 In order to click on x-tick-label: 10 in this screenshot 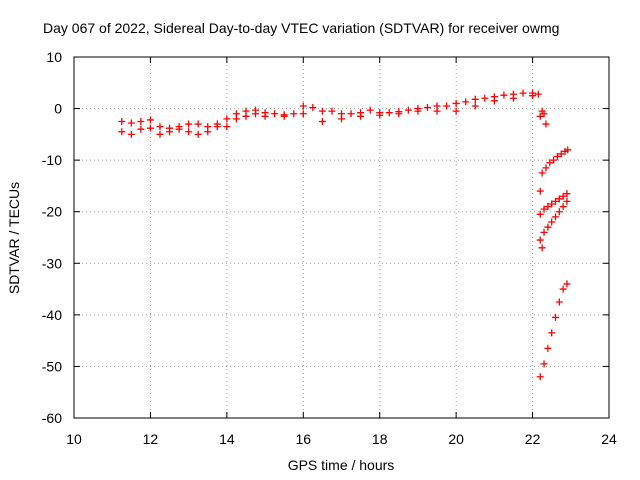, I will do `click(74, 439)`.